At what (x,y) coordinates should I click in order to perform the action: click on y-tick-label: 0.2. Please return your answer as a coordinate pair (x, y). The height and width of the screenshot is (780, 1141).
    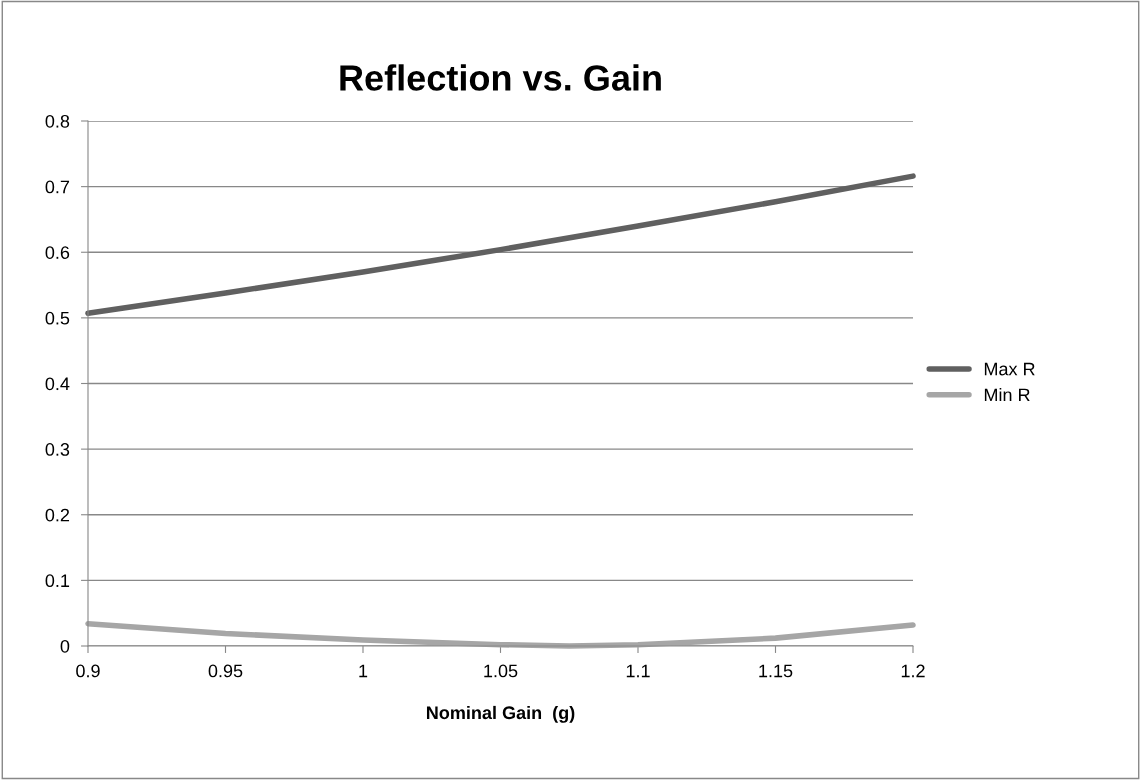
    Looking at the image, I should click on (57, 515).